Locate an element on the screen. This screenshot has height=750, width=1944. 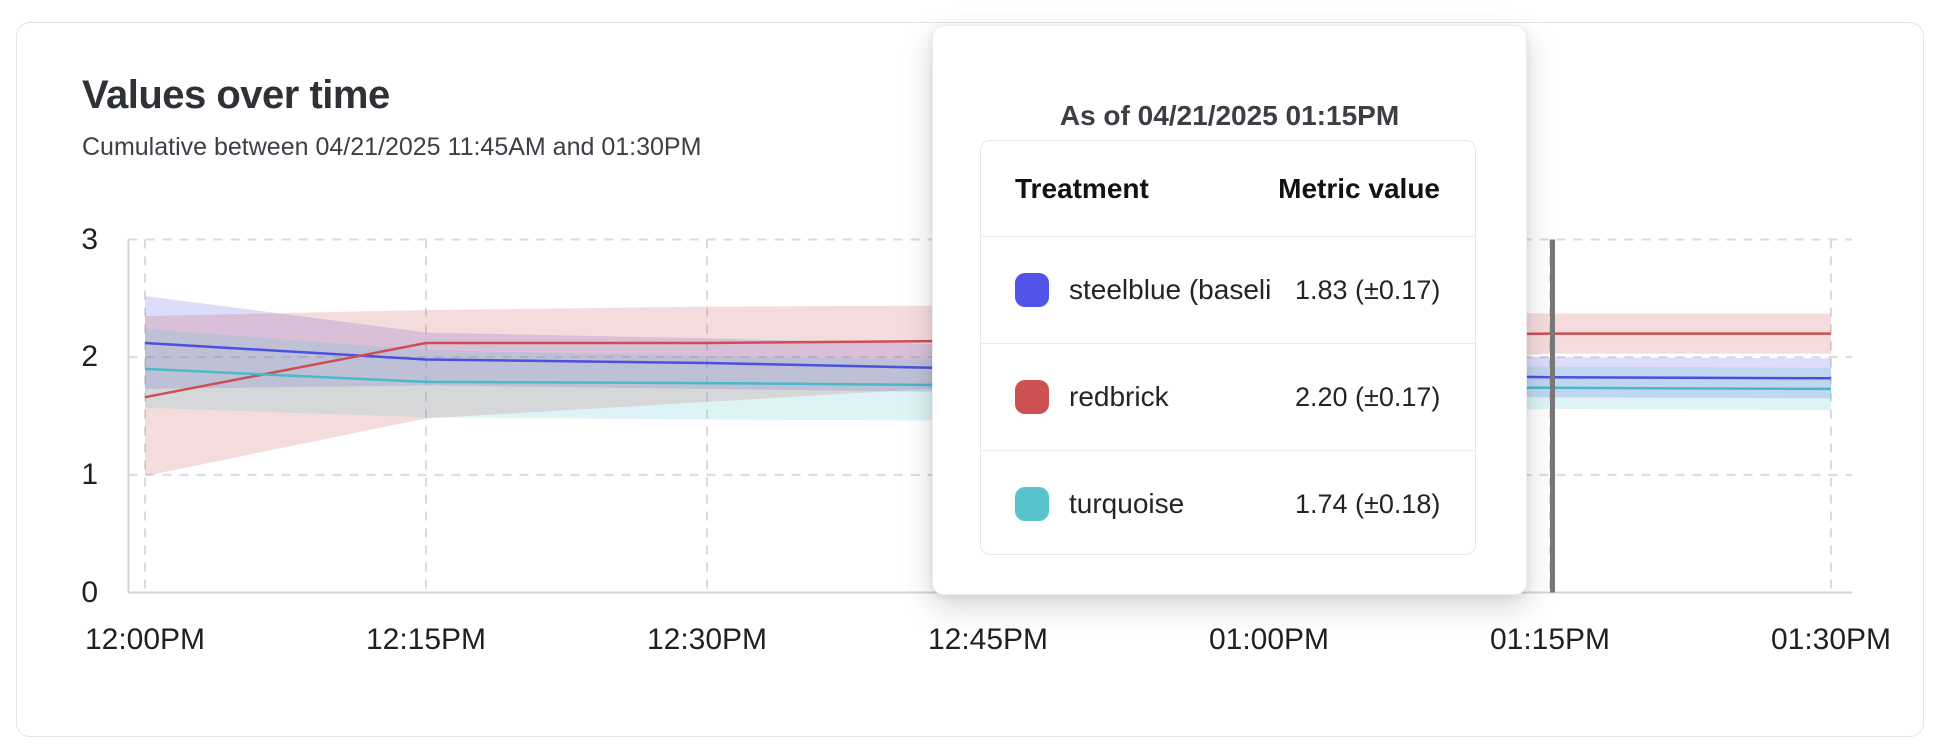
y-tick-label: 3 is located at coordinates (89, 239).